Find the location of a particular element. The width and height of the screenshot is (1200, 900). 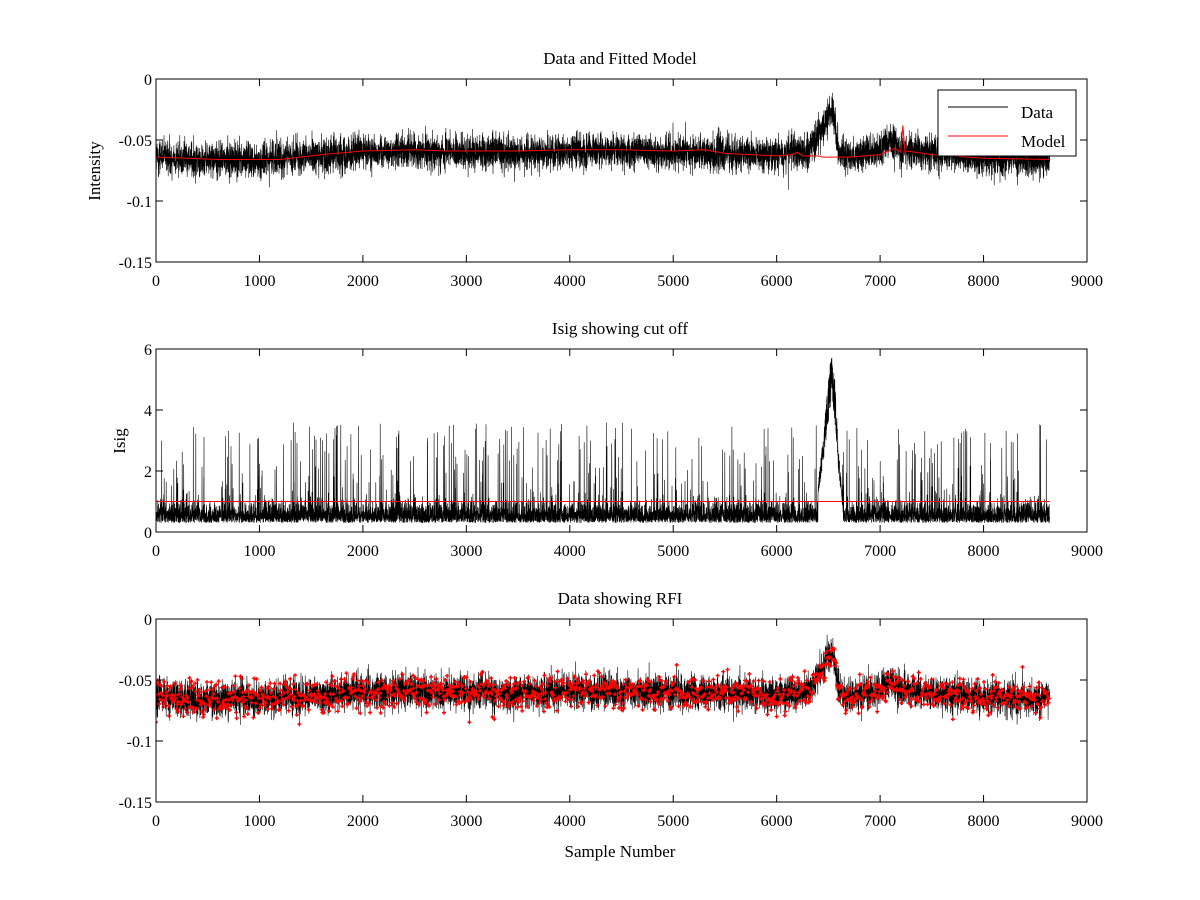

y-tick-label: 2 is located at coordinates (148, 472).